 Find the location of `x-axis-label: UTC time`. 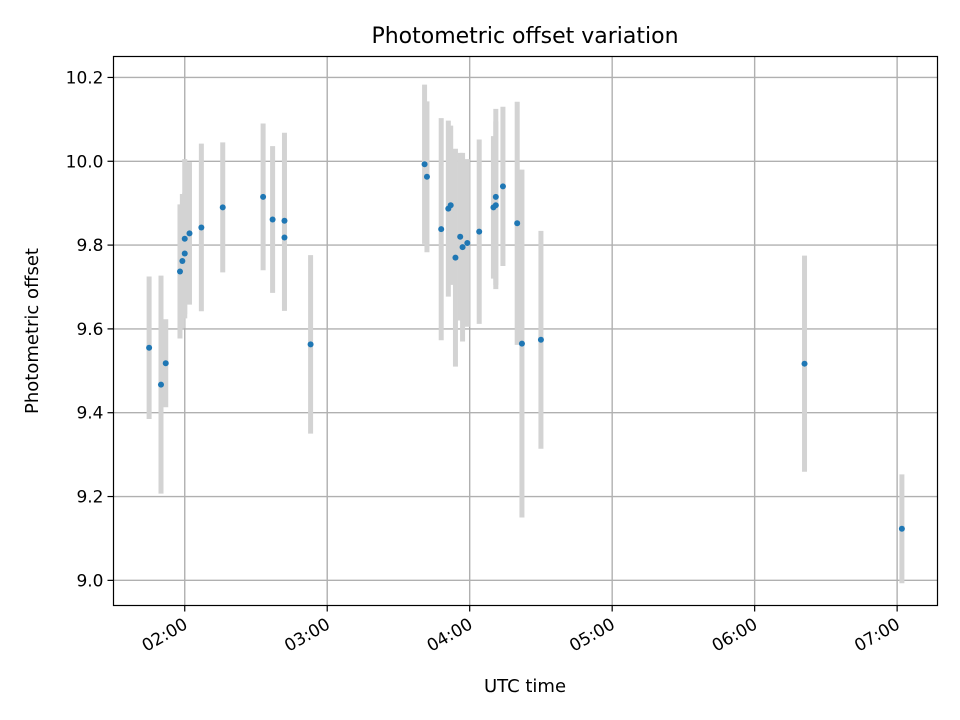

x-axis-label: UTC time is located at coordinates (525, 686).